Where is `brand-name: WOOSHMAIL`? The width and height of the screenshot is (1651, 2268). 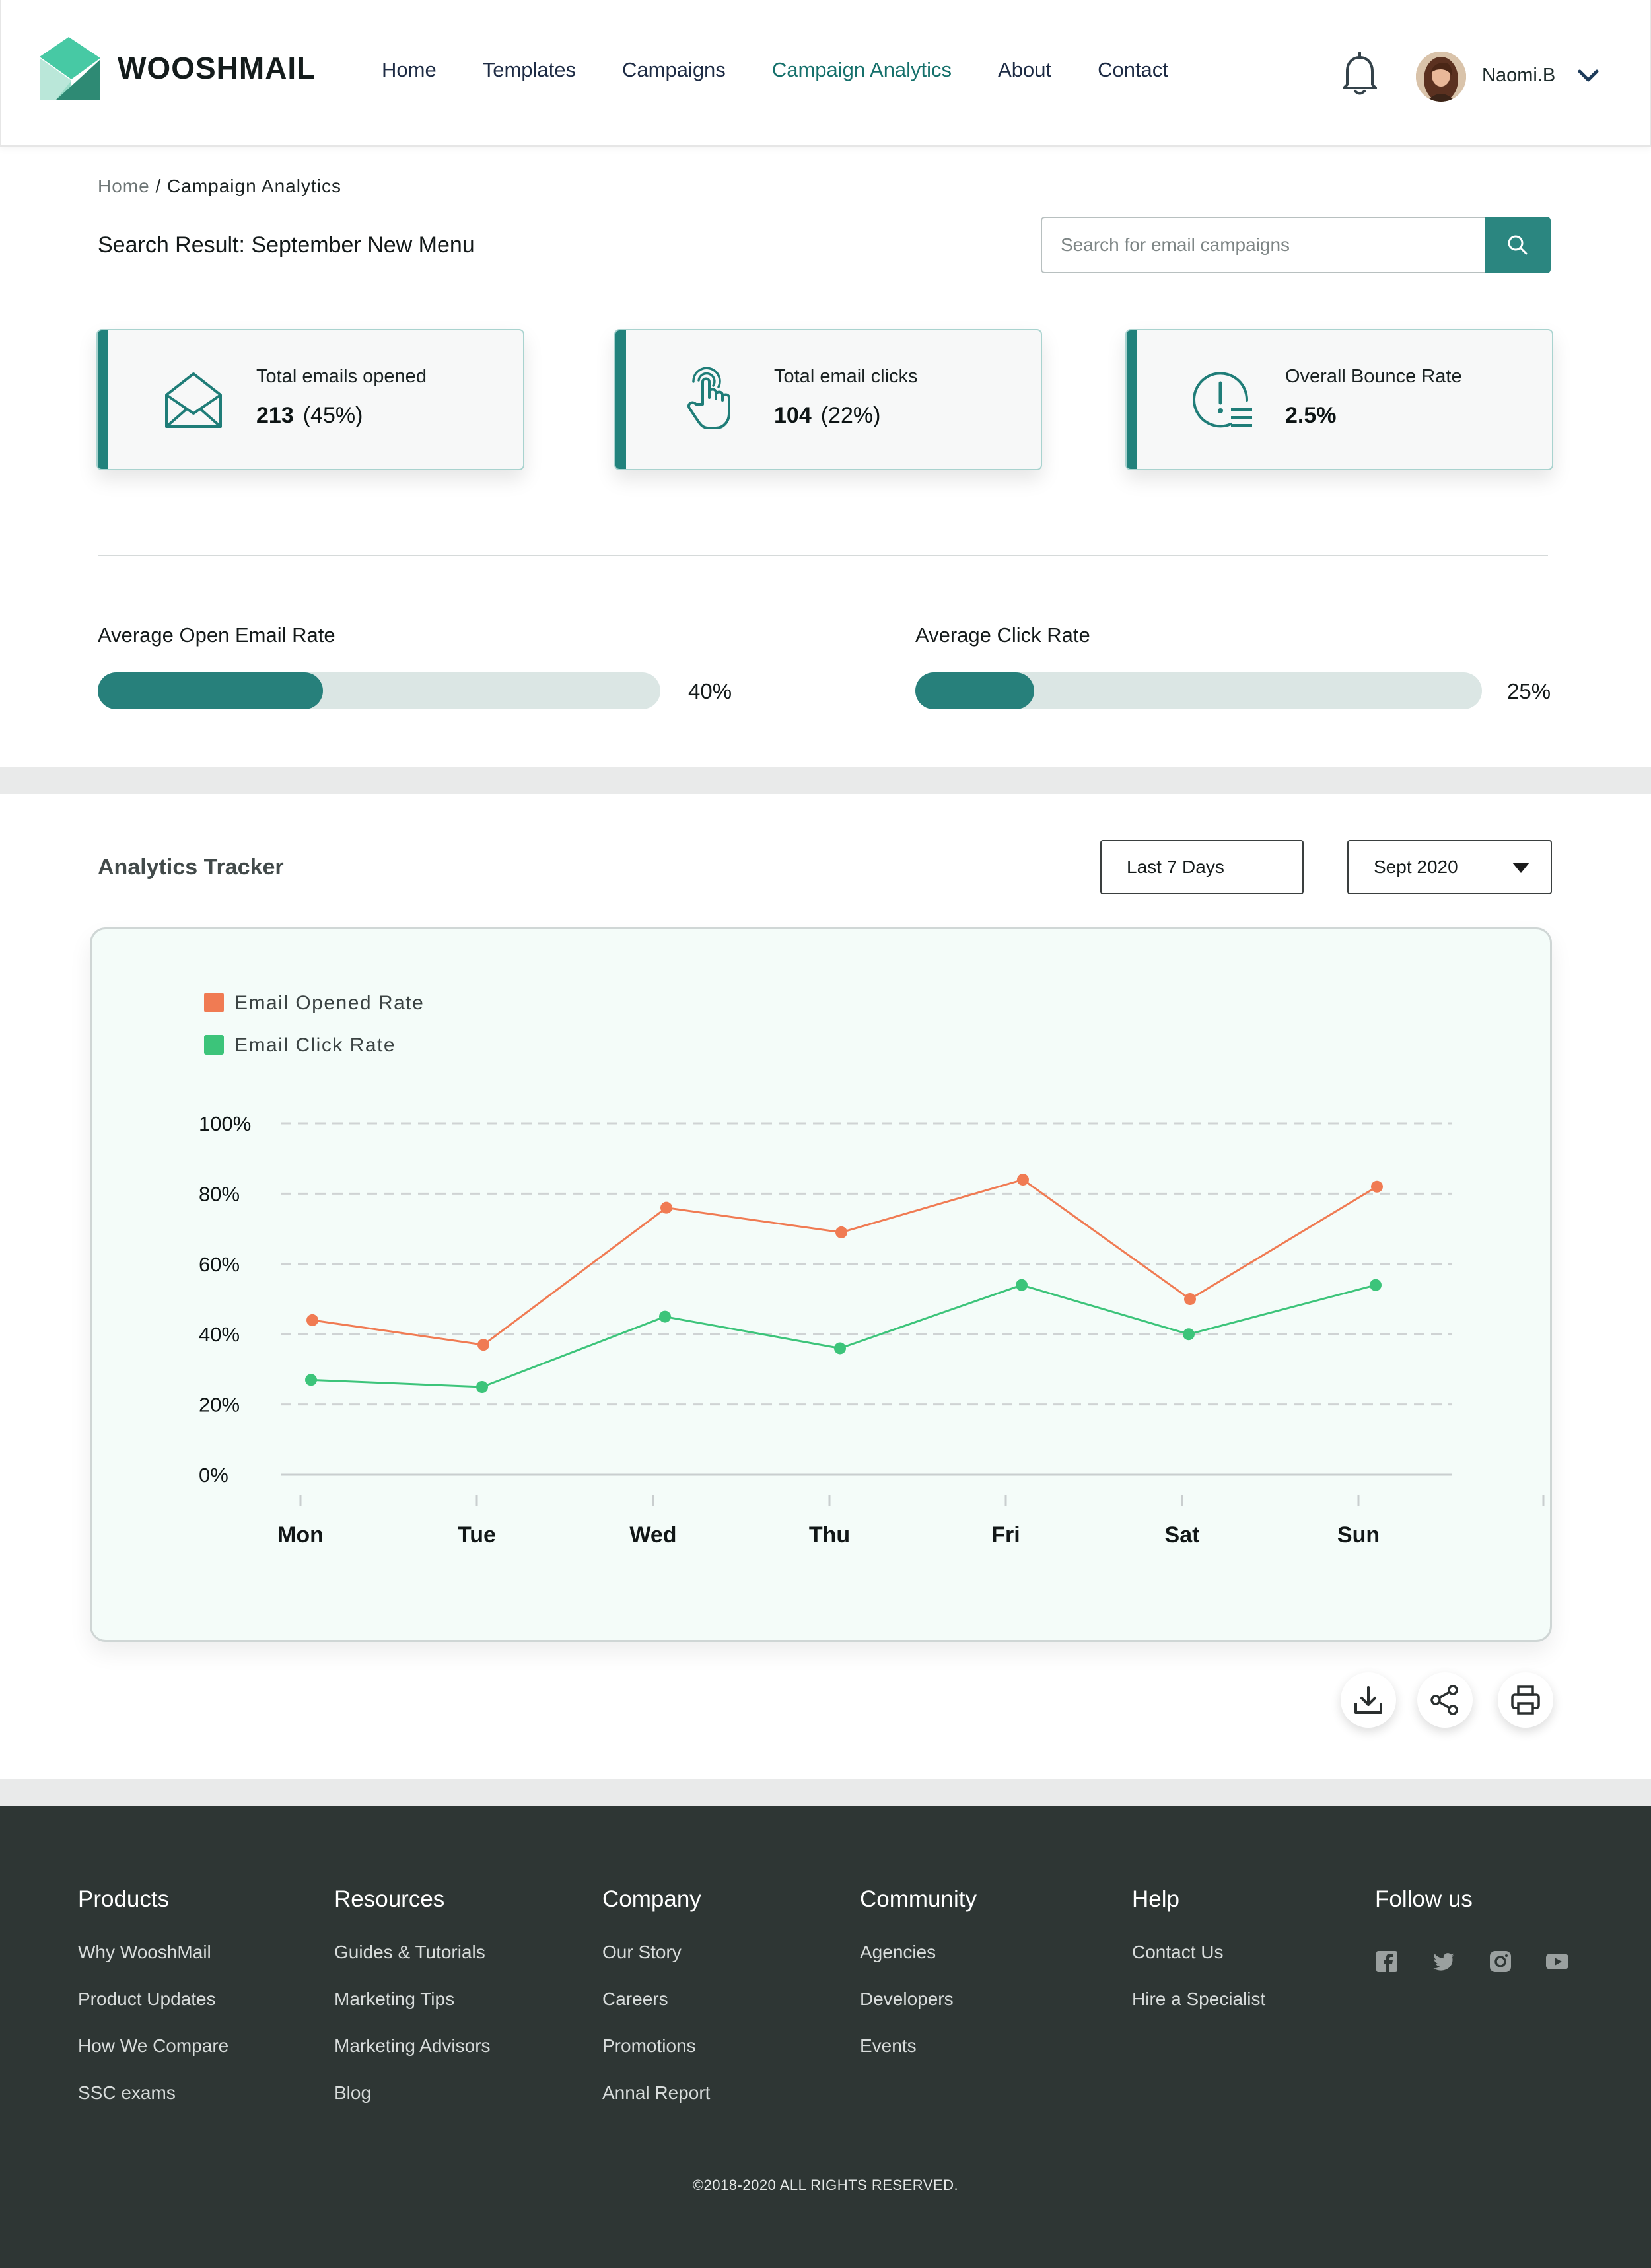
brand-name: WOOSHMAIL is located at coordinates (217, 68).